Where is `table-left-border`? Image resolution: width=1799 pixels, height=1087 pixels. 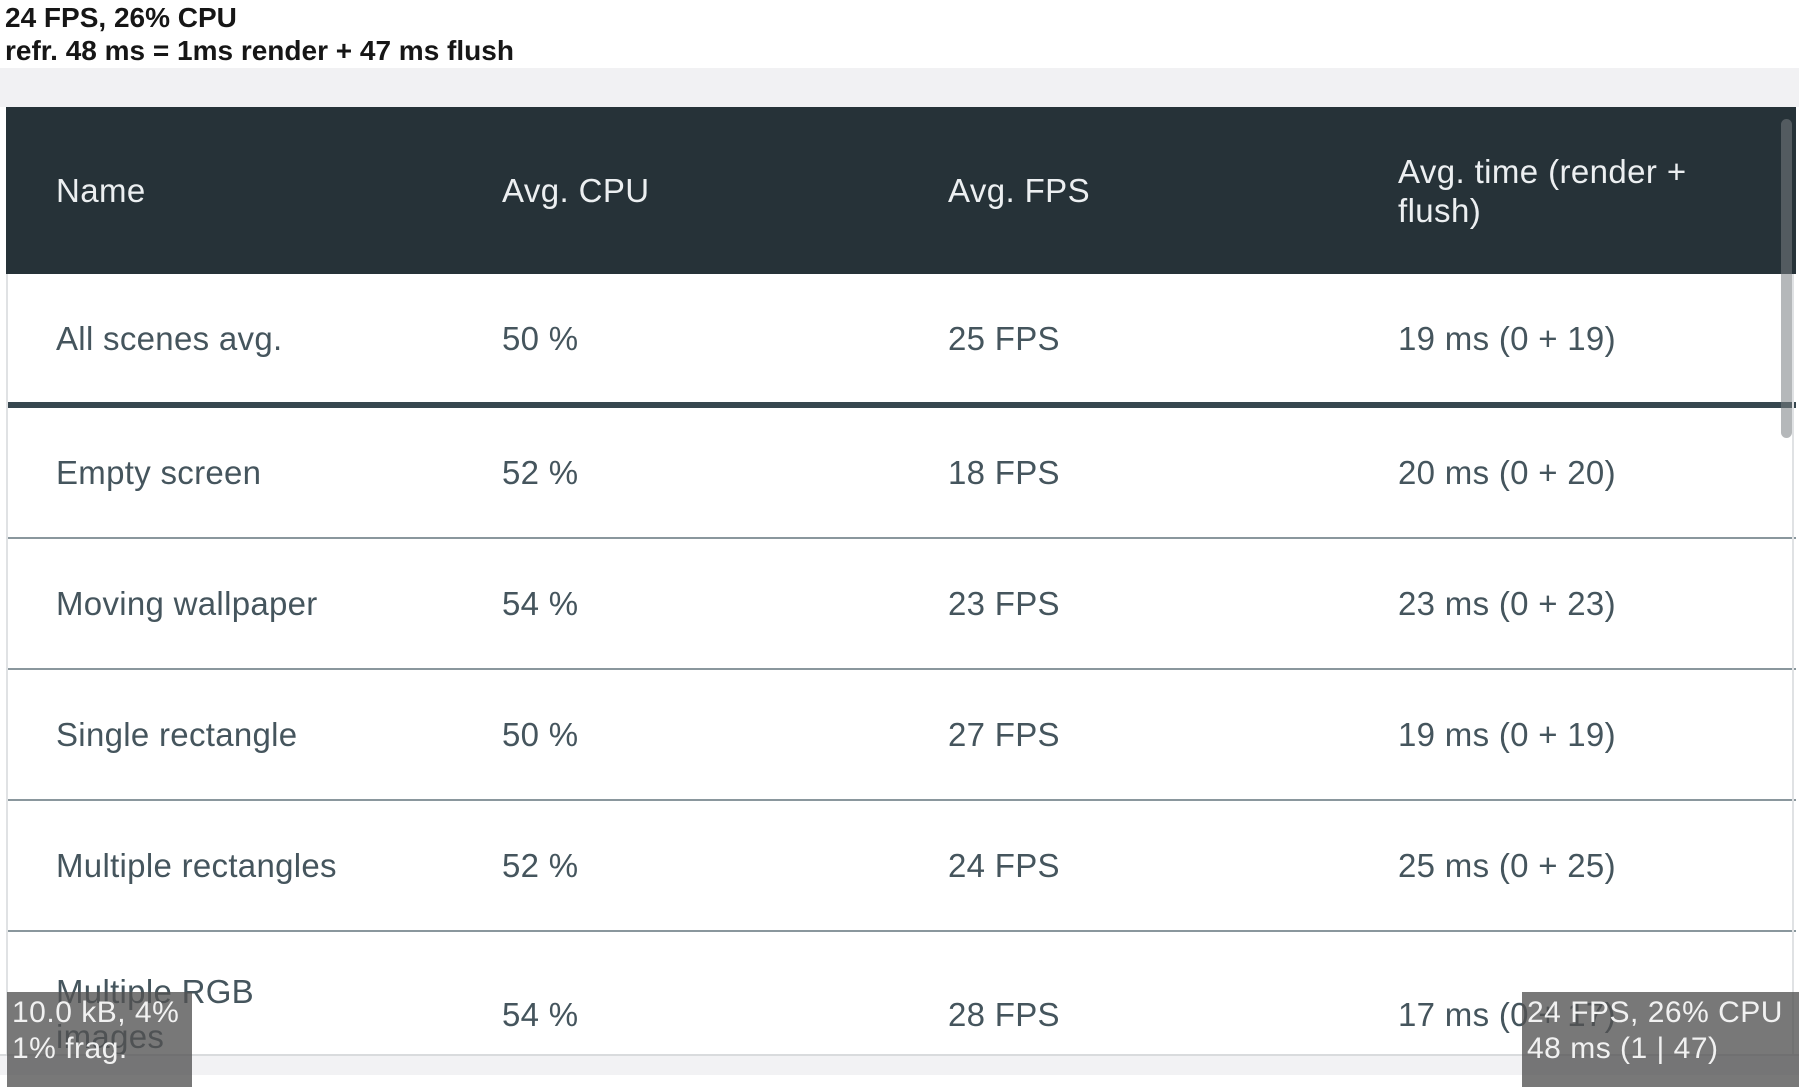
table-left-border is located at coordinates (7, 664).